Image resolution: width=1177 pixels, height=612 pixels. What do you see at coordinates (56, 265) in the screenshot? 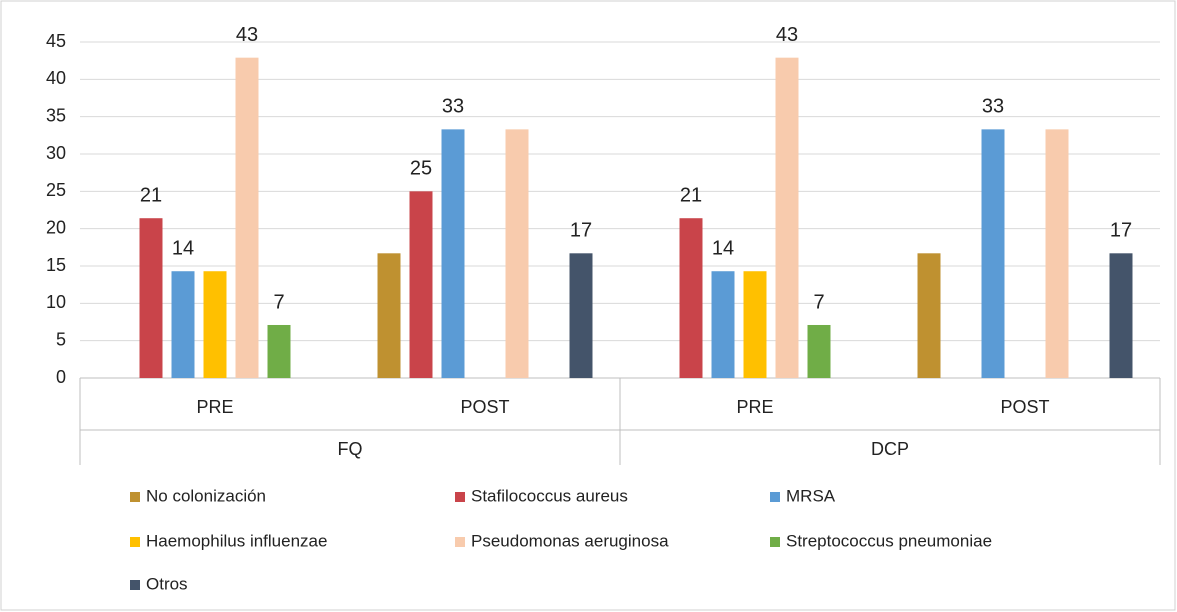
I see `y-tick-label: 15` at bounding box center [56, 265].